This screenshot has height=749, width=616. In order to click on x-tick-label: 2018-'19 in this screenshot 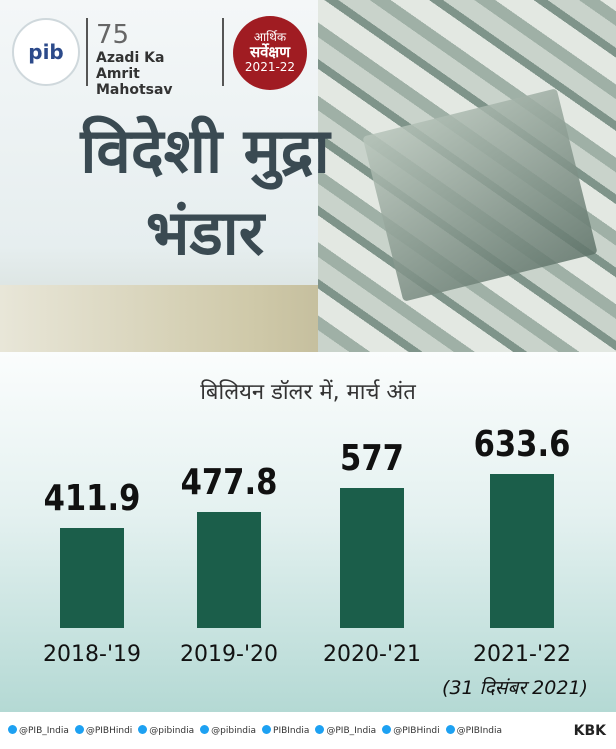, I will do `click(92, 654)`.